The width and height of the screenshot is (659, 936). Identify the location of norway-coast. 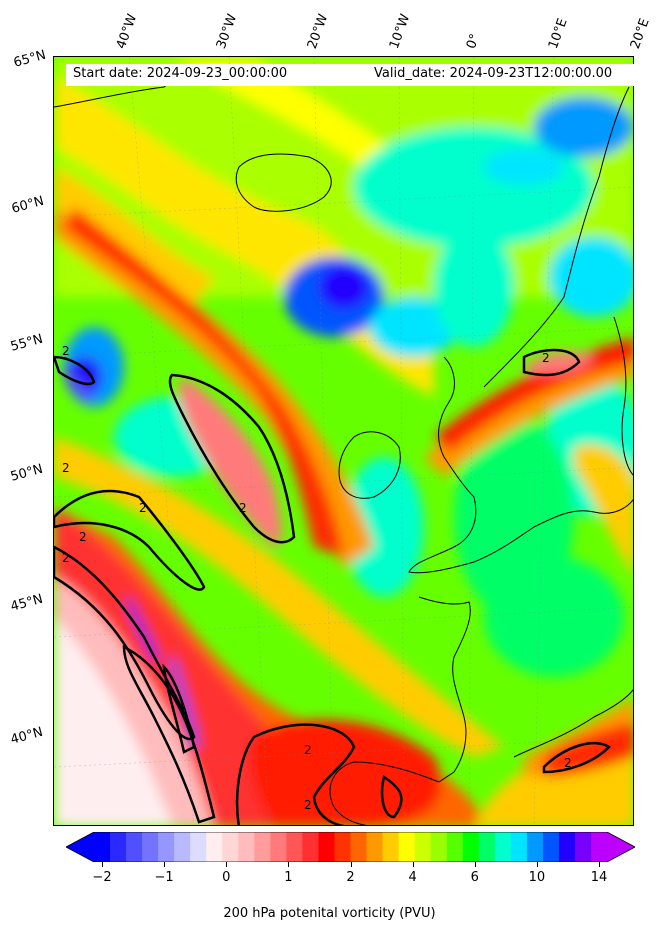
(556, 237).